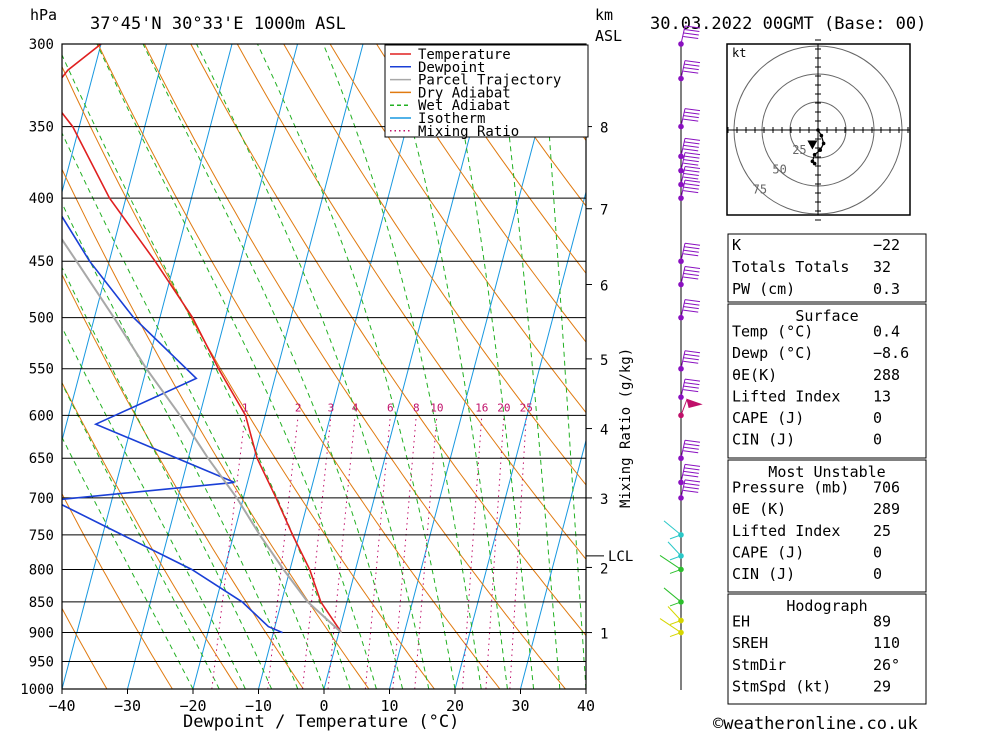 This screenshot has width=1000, height=733. What do you see at coordinates (464, 55) in the screenshot?
I see `legend-item-label: Temperature` at bounding box center [464, 55].